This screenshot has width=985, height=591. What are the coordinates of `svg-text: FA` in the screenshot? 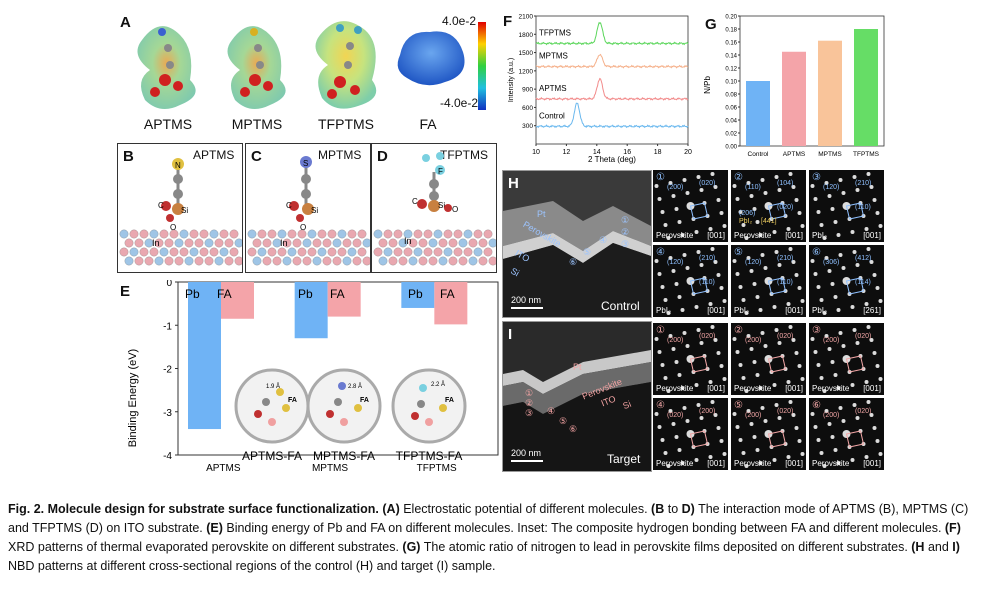 It's located at (292, 400).